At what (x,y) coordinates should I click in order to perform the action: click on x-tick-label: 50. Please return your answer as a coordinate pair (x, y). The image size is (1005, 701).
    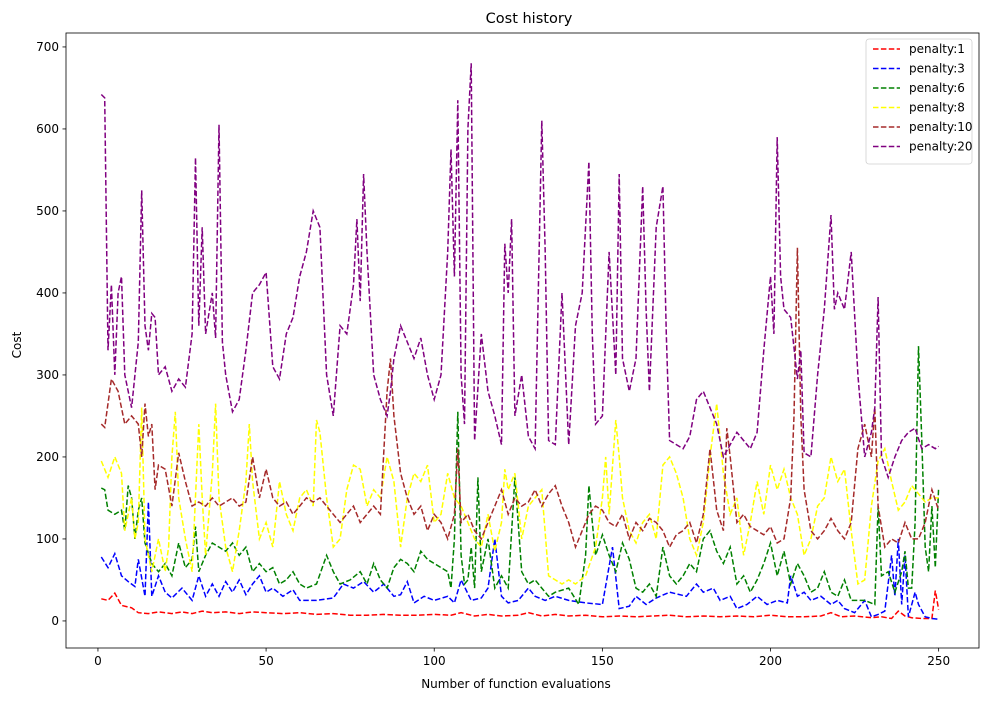
    Looking at the image, I should click on (265, 661).